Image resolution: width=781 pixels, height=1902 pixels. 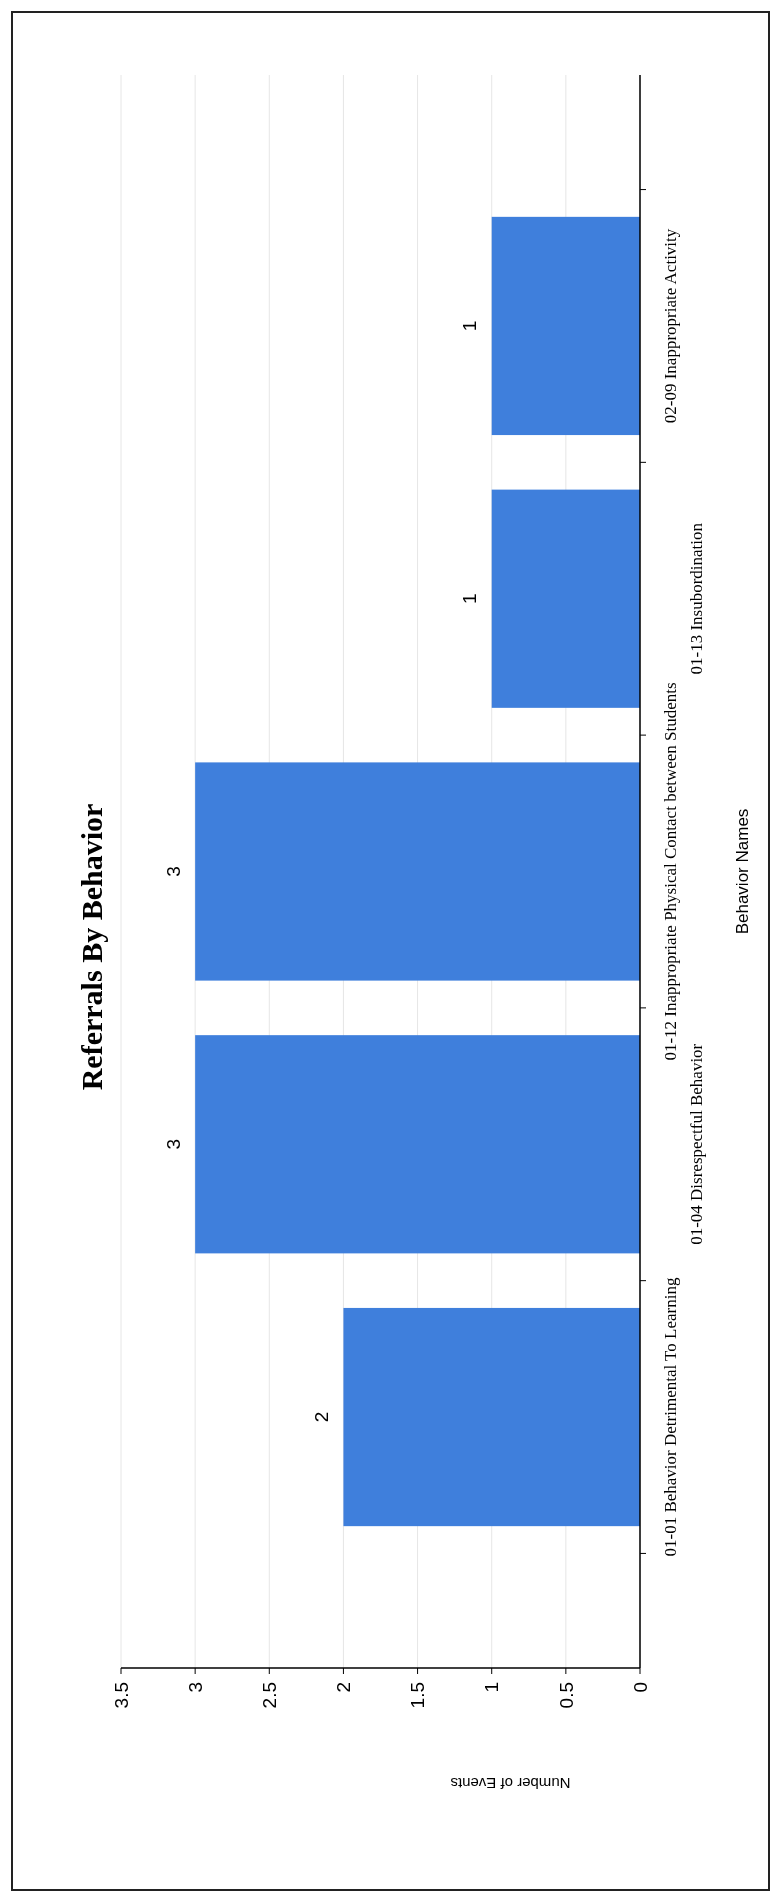 I want to click on y-axis-title: Behavior Names, so click(x=742, y=871).